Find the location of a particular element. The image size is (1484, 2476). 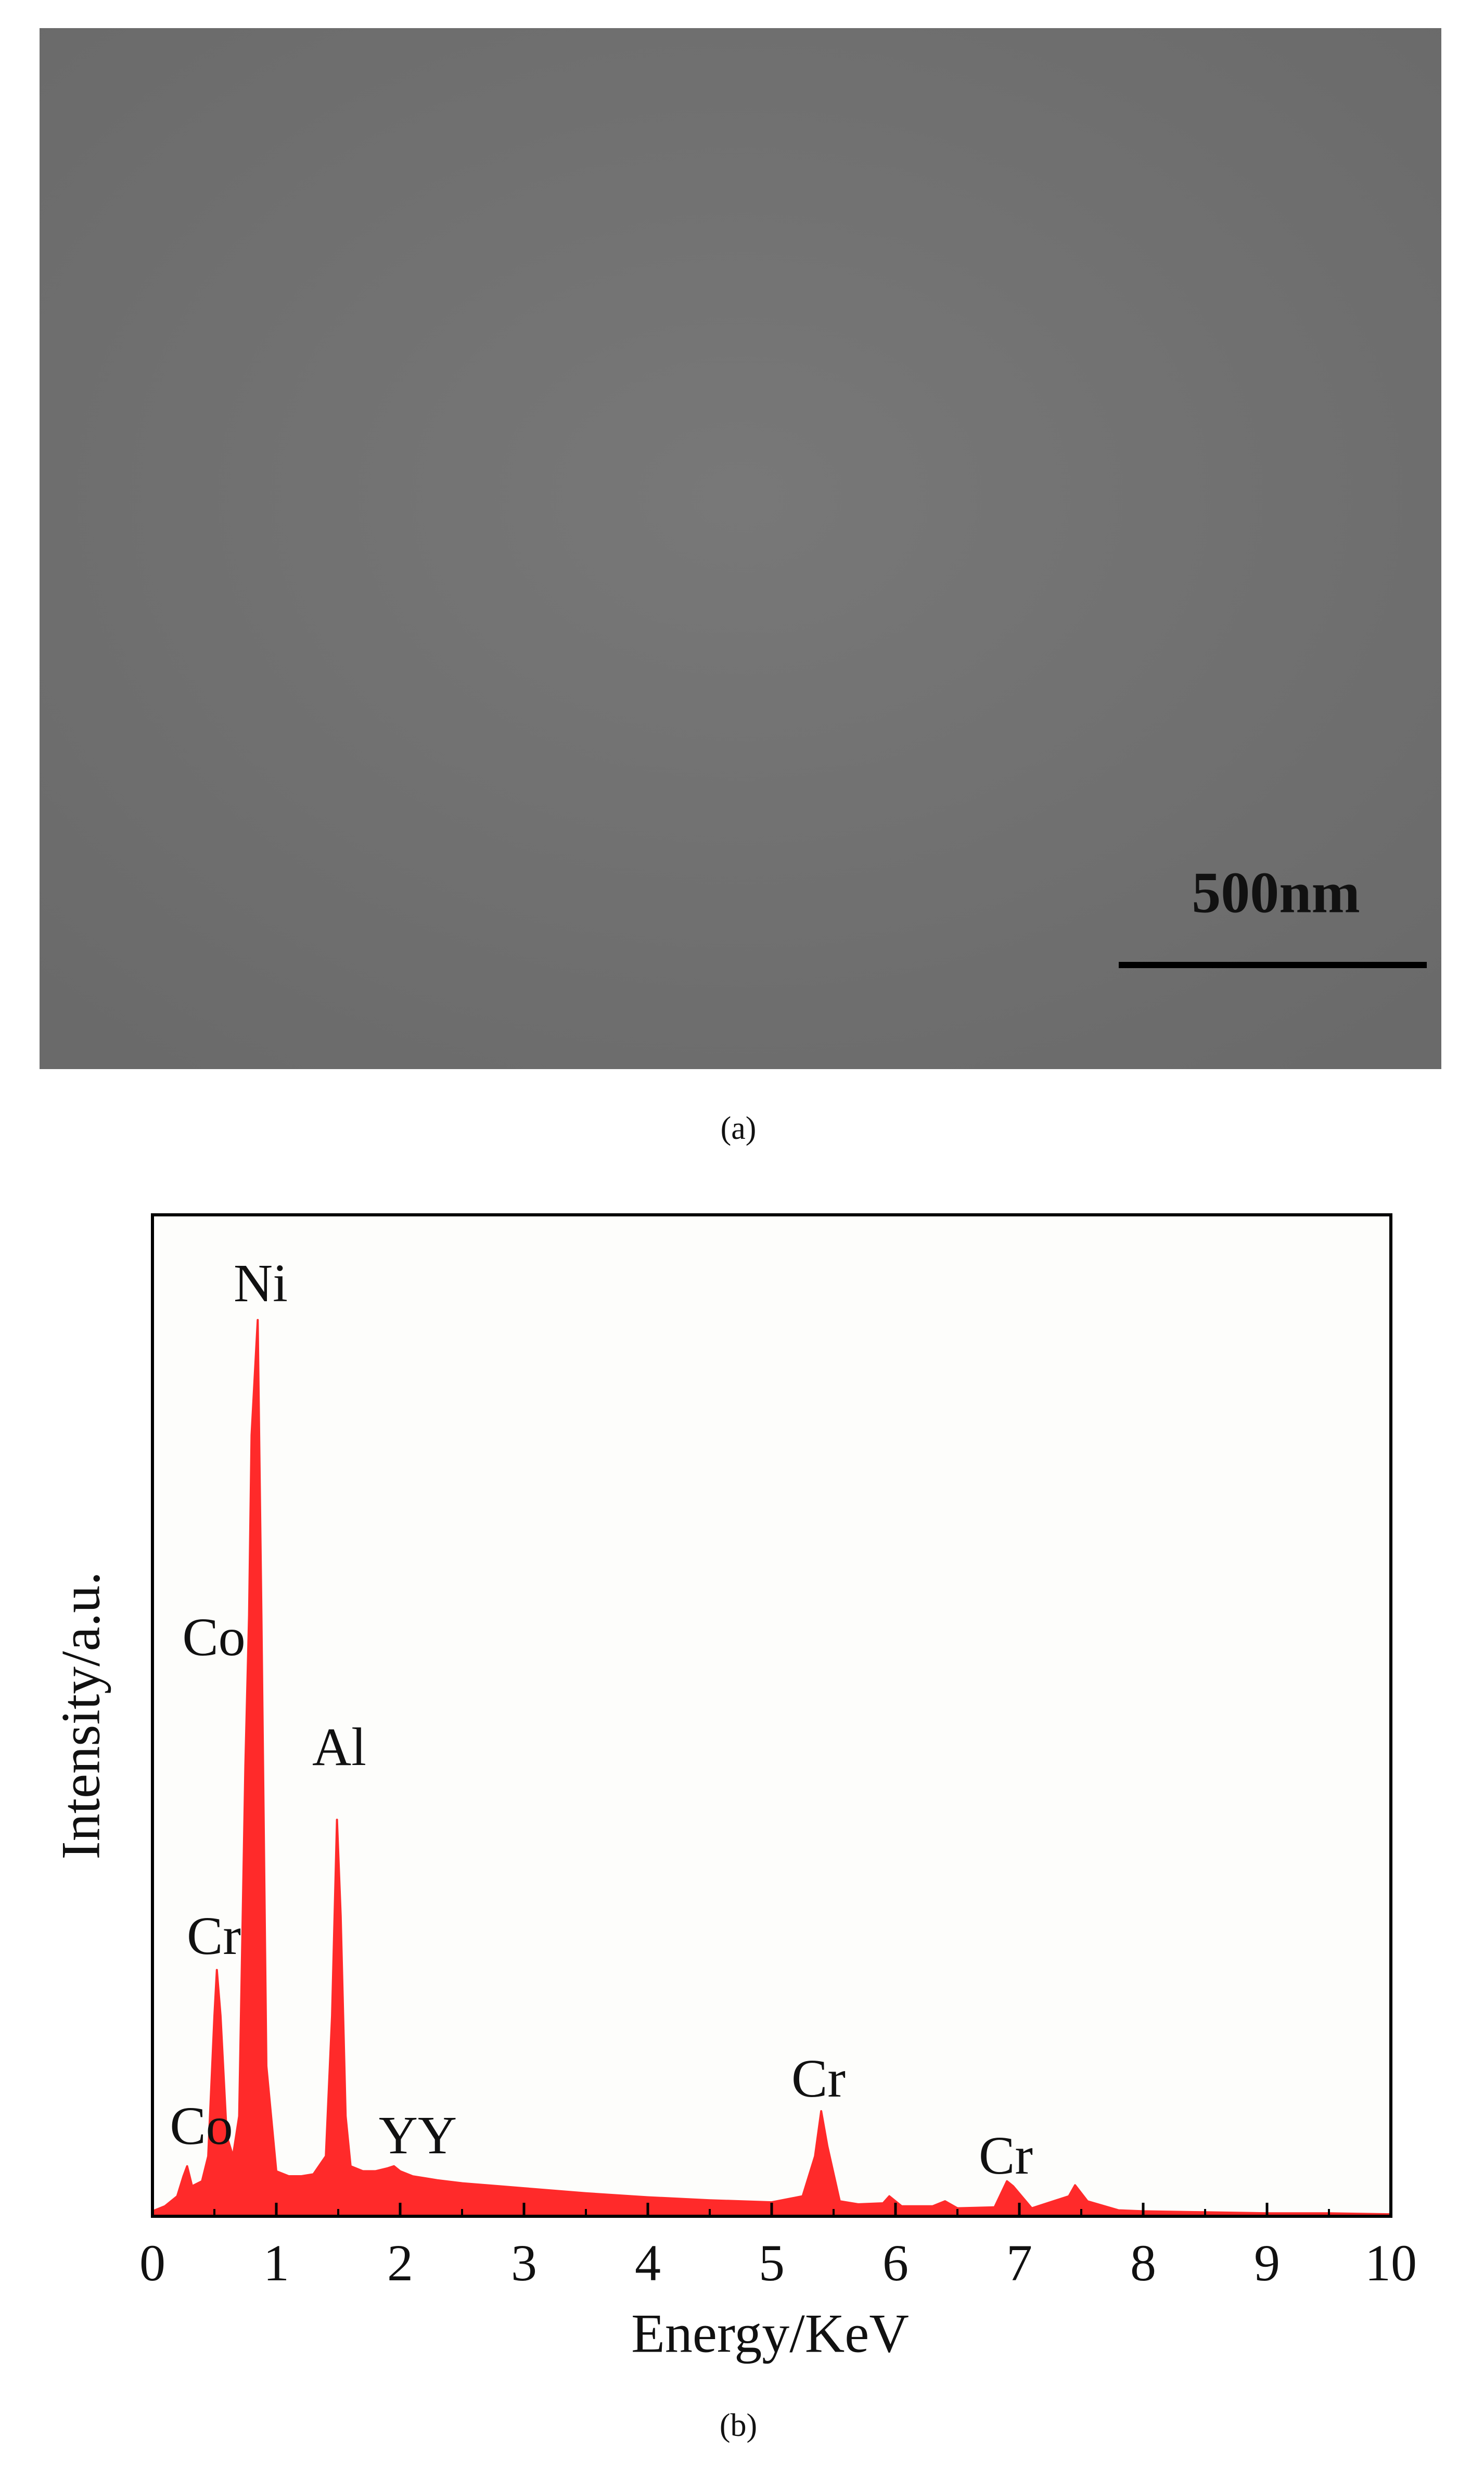

x-tick-label: 2 is located at coordinates (400, 2263).